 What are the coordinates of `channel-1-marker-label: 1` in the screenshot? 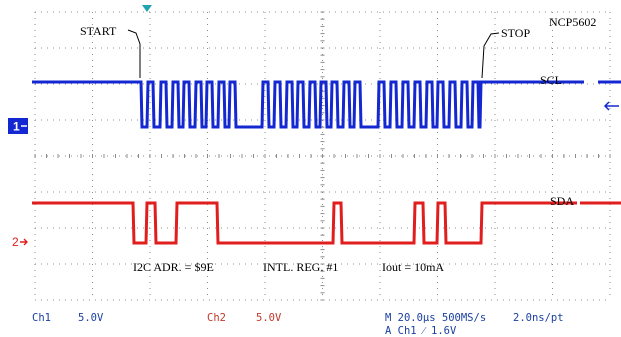 It's located at (16, 127).